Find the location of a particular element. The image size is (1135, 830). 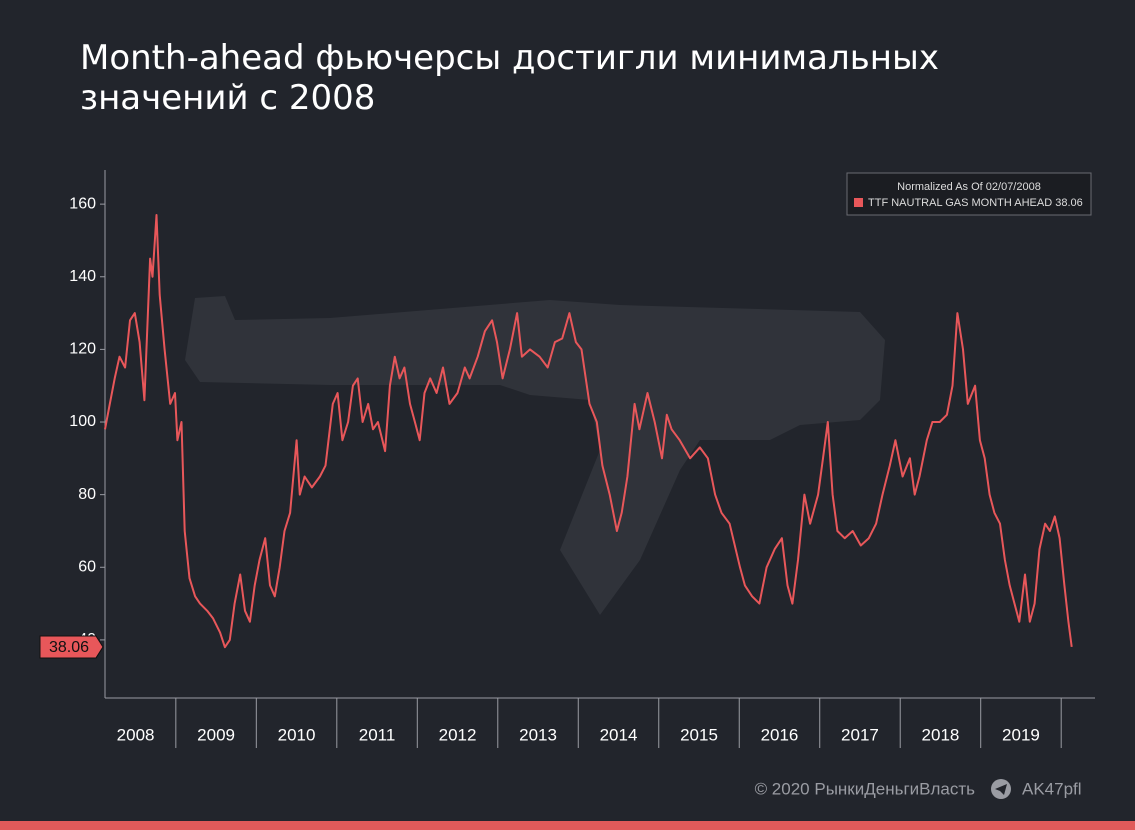

x-tick-label: 2015 is located at coordinates (699, 734).